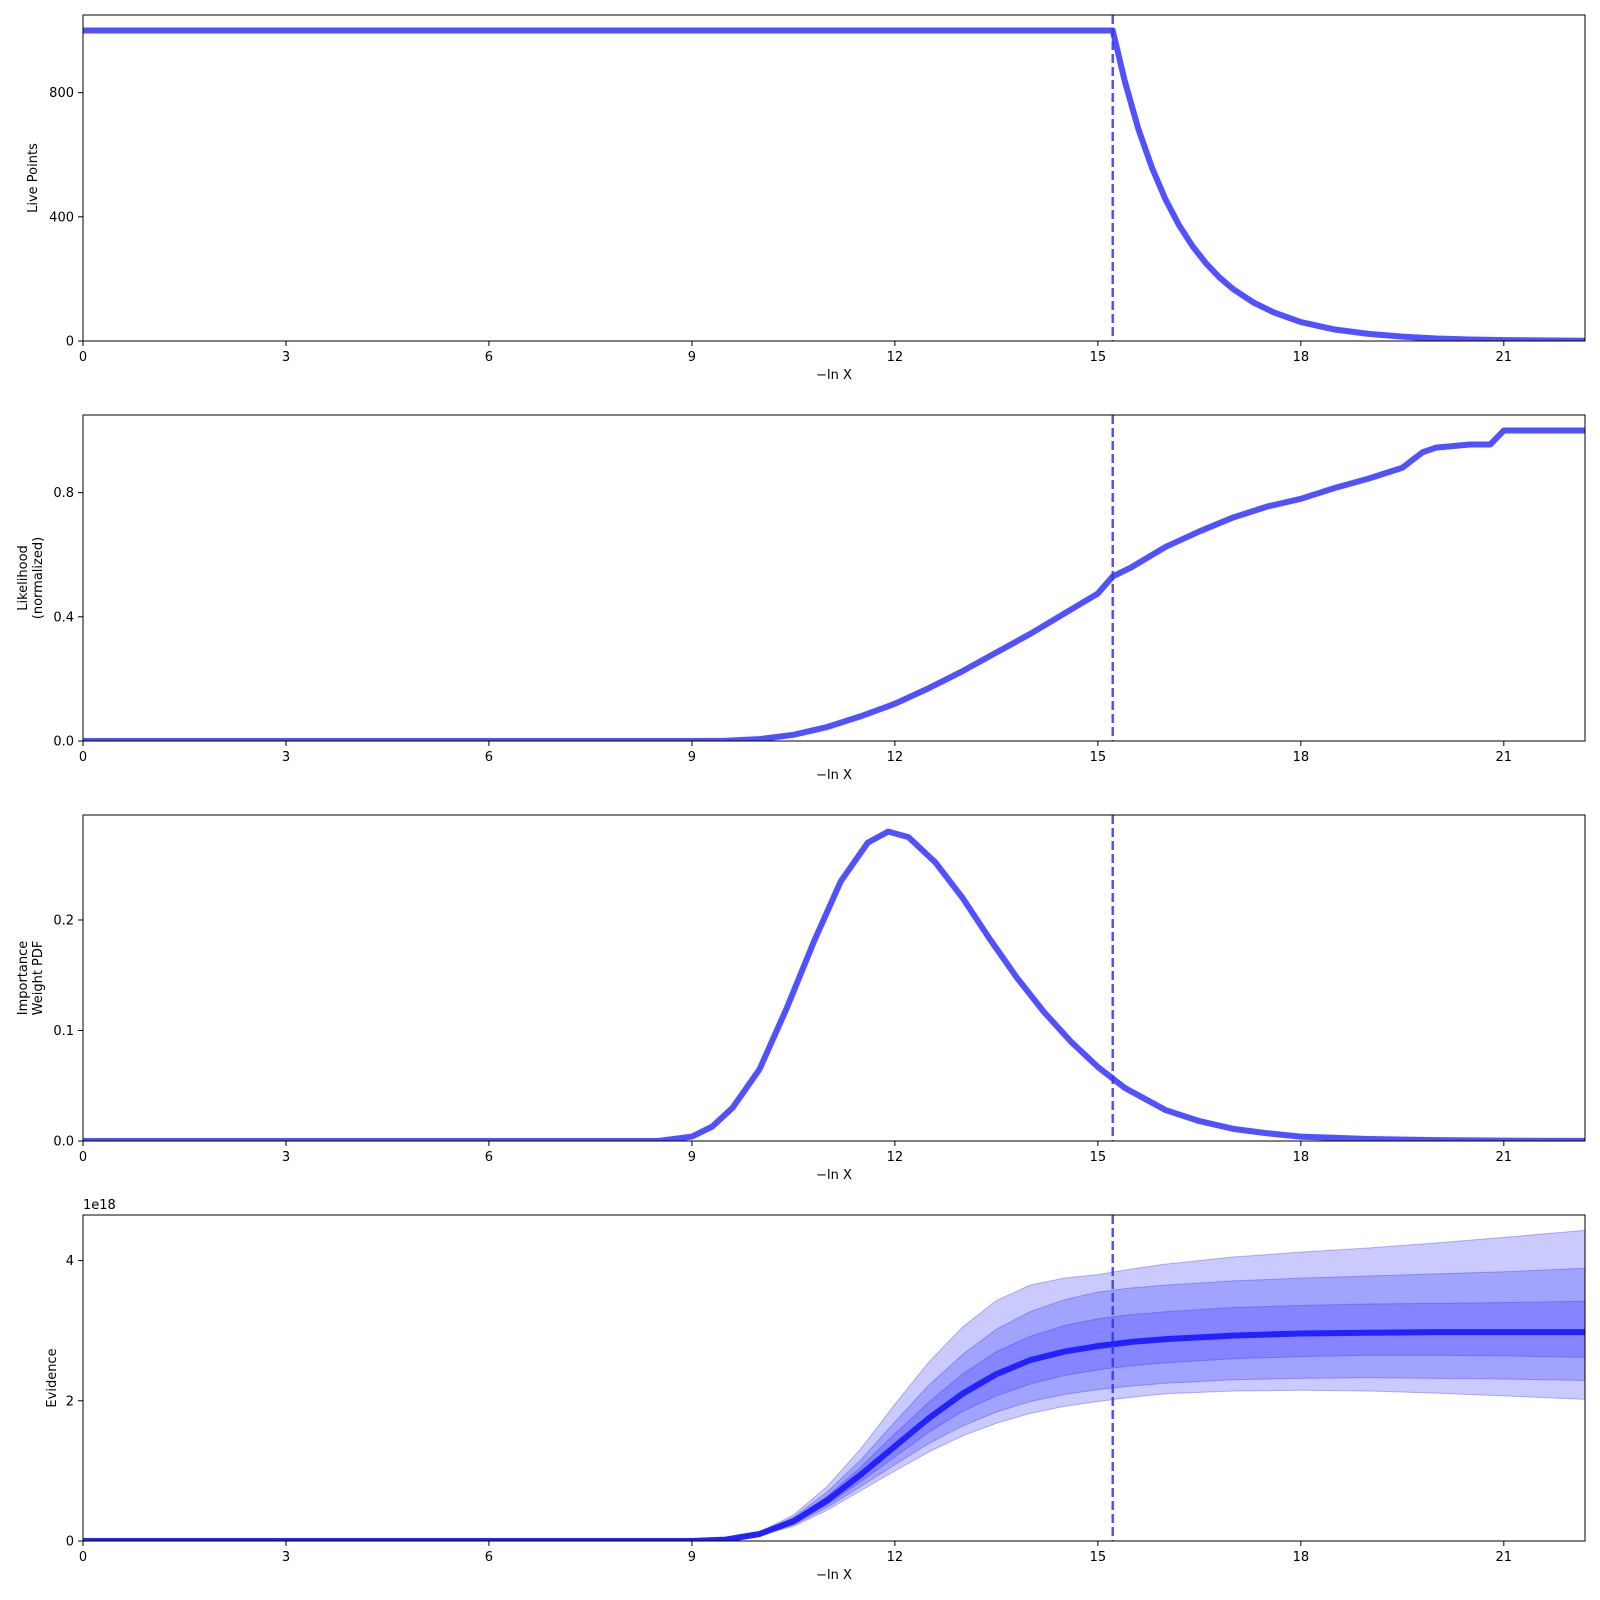 The width and height of the screenshot is (1600, 1600). Describe the element at coordinates (52, 1377) in the screenshot. I see `y-axis-label: Evidence` at that location.